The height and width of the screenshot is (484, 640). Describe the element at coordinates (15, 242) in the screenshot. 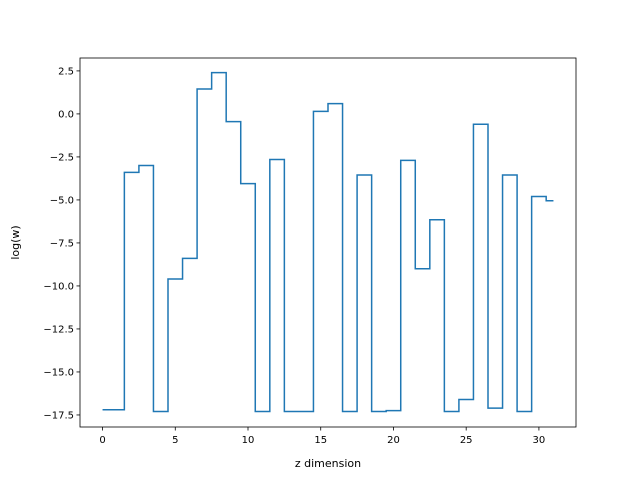

I see `y-axis-label: log(w)` at that location.